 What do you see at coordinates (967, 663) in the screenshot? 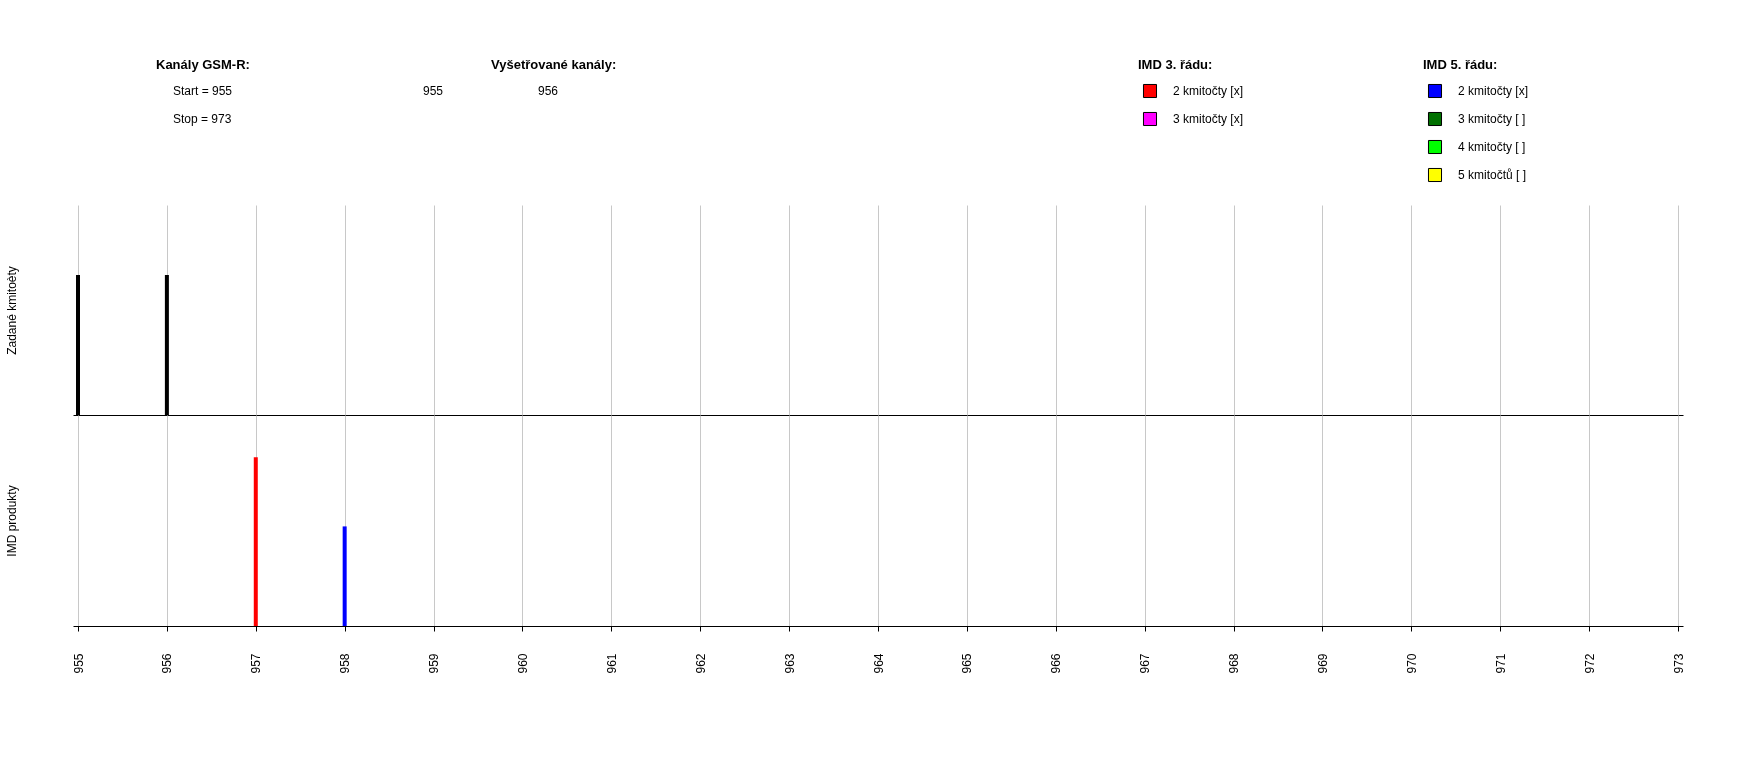
I see `x-tick-label: 965` at bounding box center [967, 663].